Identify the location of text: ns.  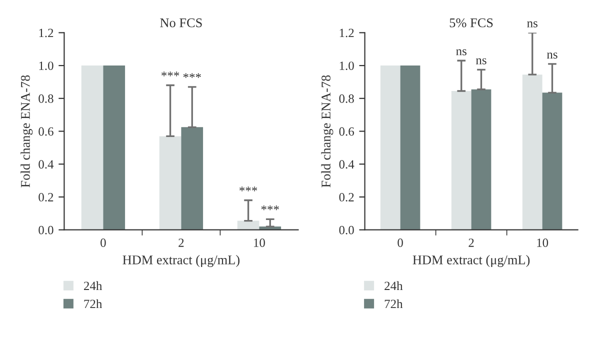
(532, 24).